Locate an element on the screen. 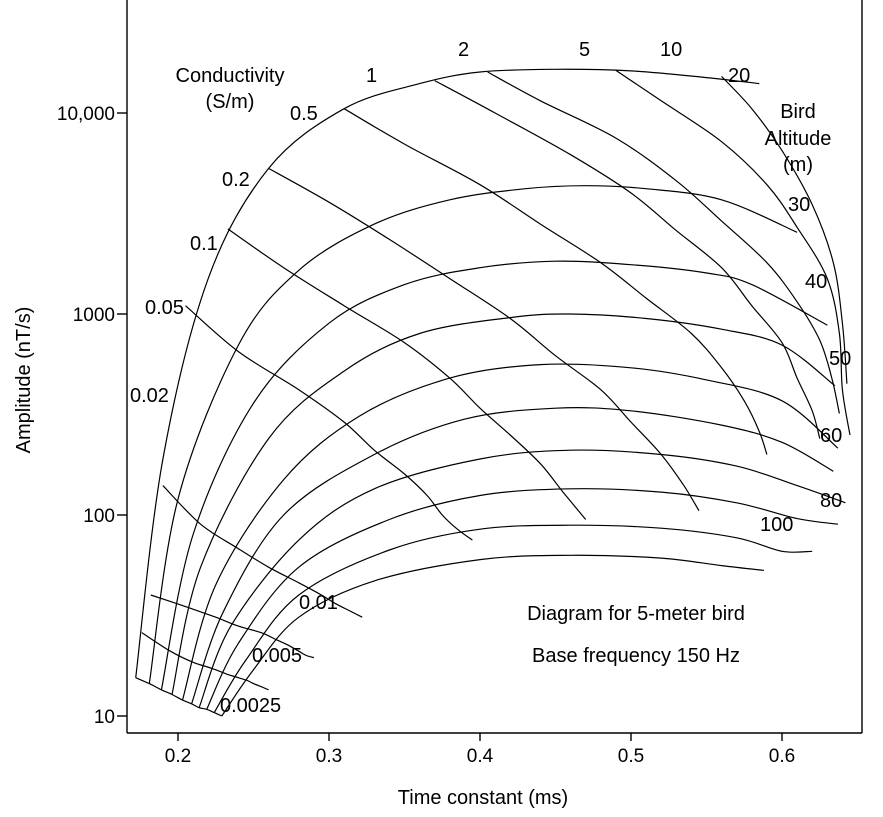 Image resolution: width=883 pixels, height=817 pixels. y-axis-title: Amplitude (nT/s) is located at coordinates (24, 380).